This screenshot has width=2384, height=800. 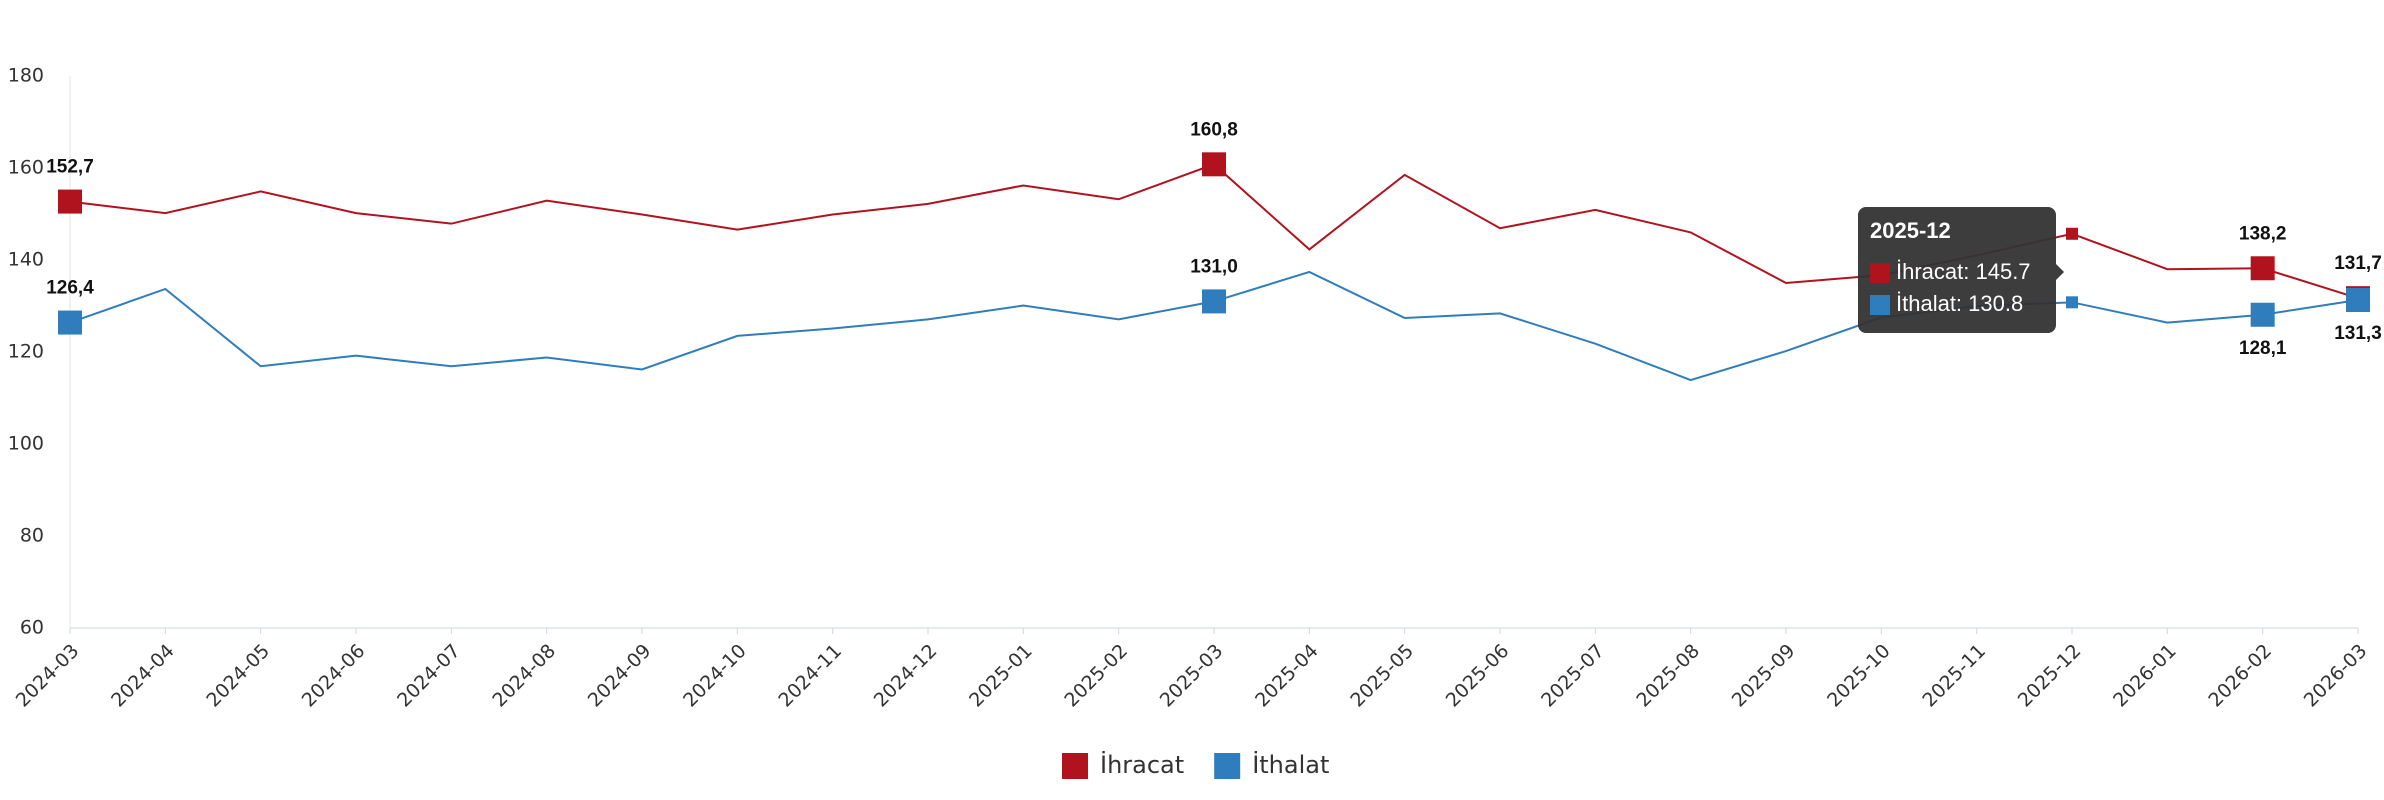 What do you see at coordinates (1668, 676) in the screenshot?
I see `x-tick-label: 2025-08` at bounding box center [1668, 676].